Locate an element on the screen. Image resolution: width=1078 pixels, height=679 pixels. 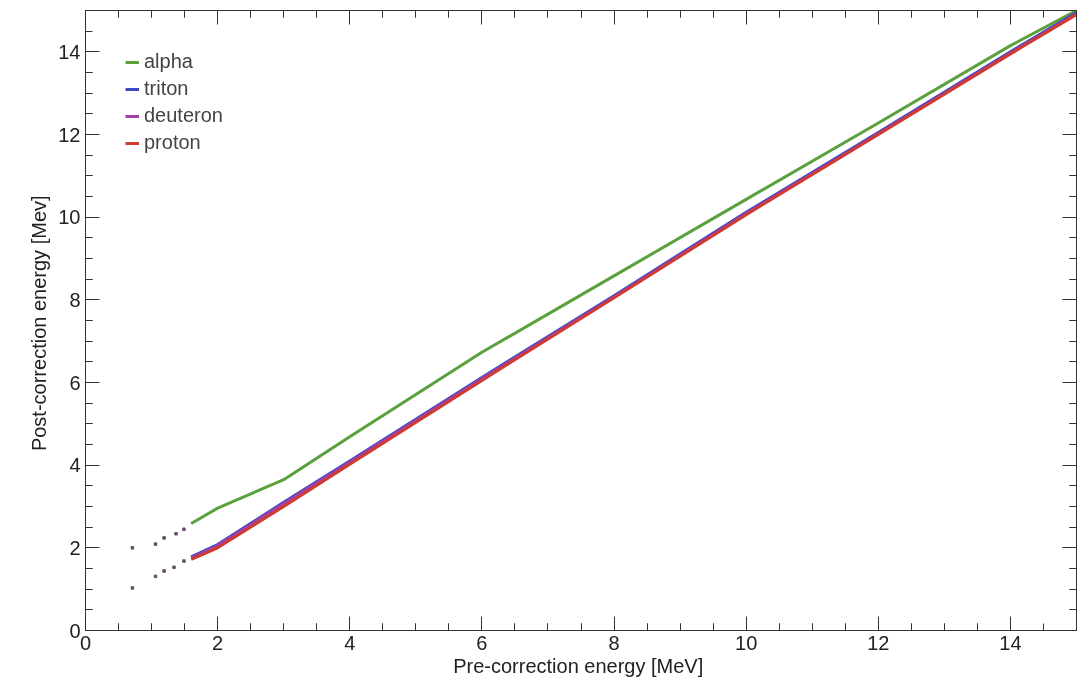
legend-label: triton is located at coordinates (166, 88).